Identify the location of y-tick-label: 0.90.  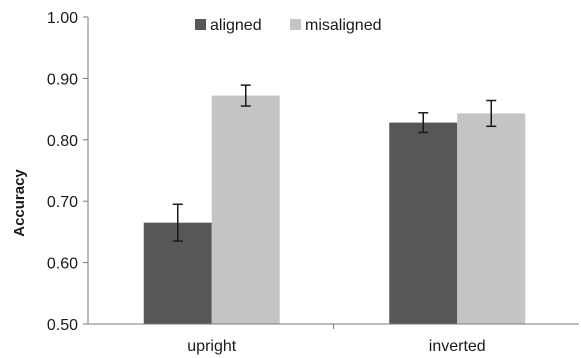
(62, 79).